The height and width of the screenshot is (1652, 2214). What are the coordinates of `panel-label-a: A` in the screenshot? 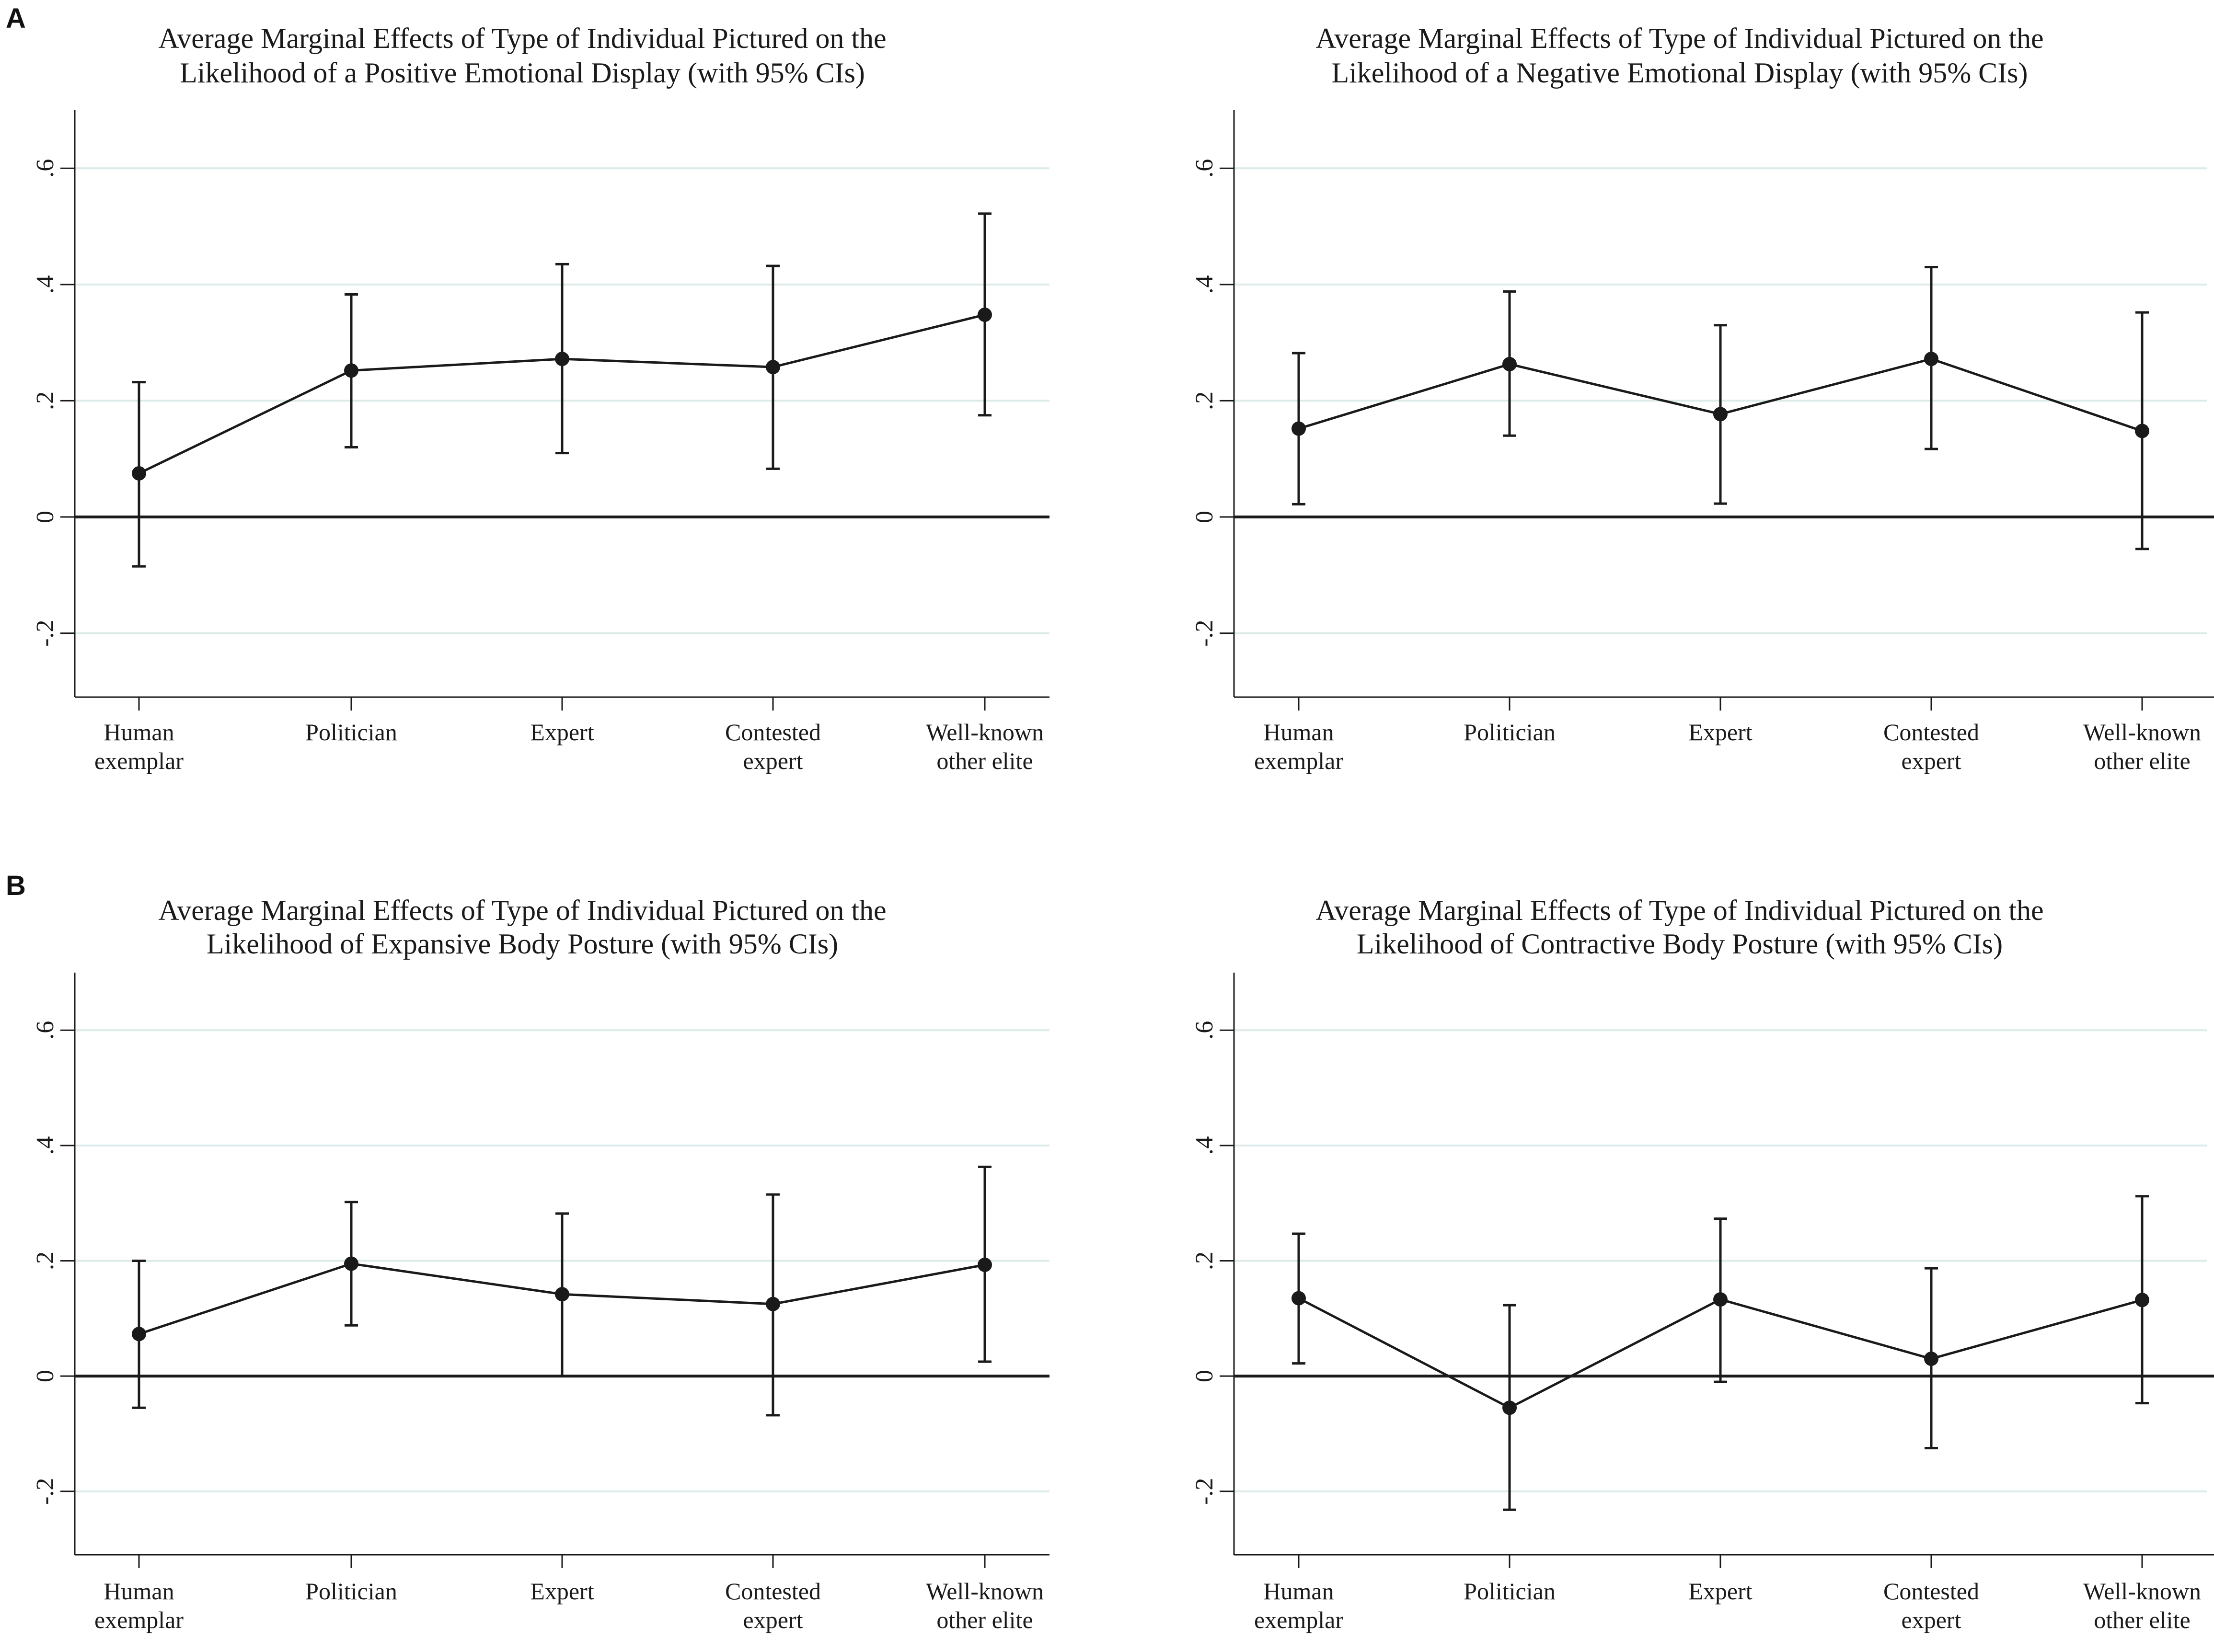 It's located at (16, 18).